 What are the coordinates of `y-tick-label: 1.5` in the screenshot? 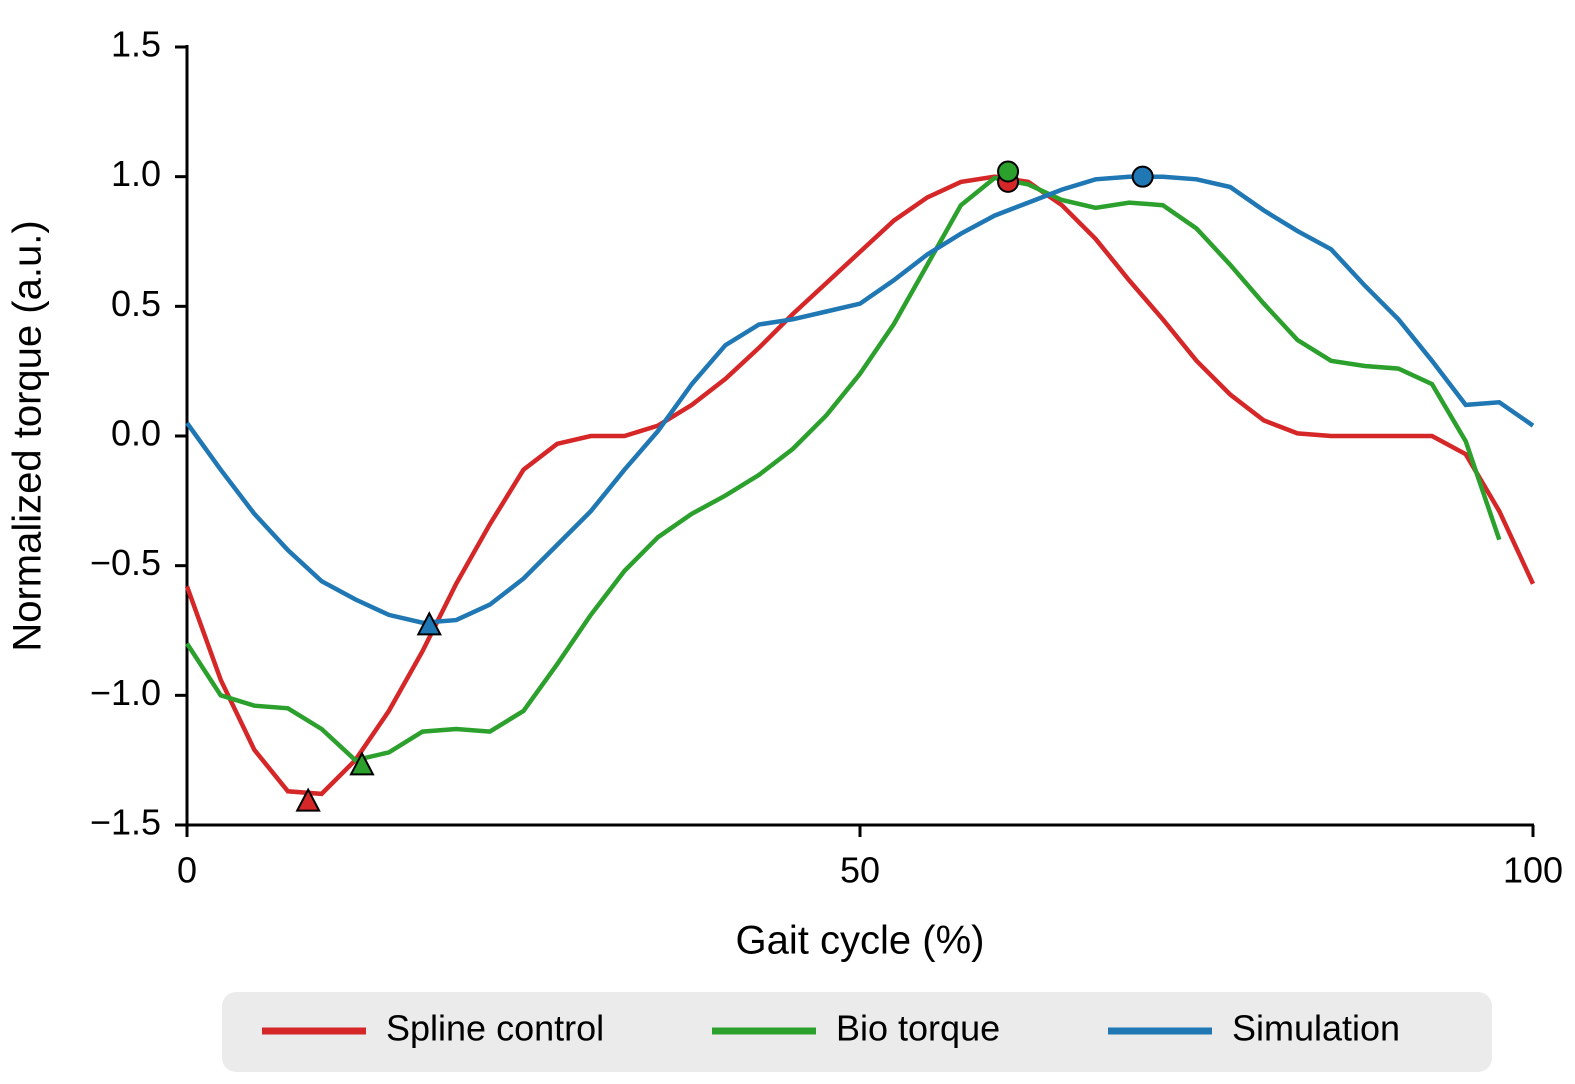 It's located at (136, 44).